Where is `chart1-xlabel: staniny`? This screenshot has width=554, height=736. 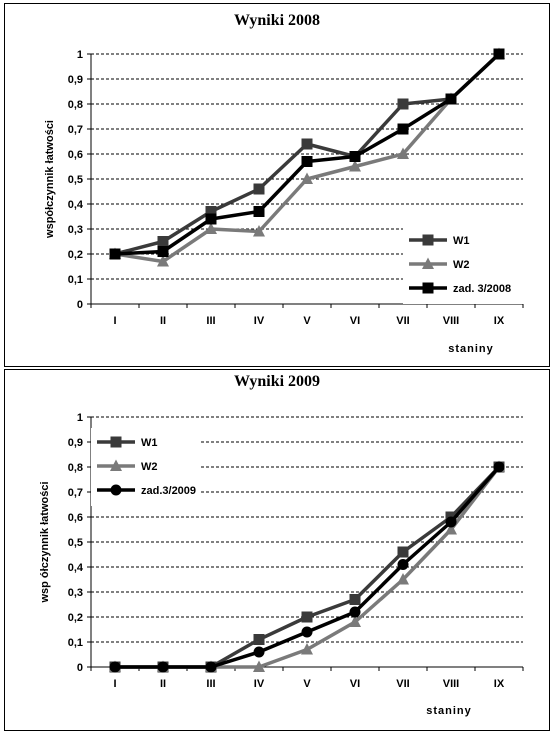
chart1-xlabel: staniny is located at coordinates (471, 349).